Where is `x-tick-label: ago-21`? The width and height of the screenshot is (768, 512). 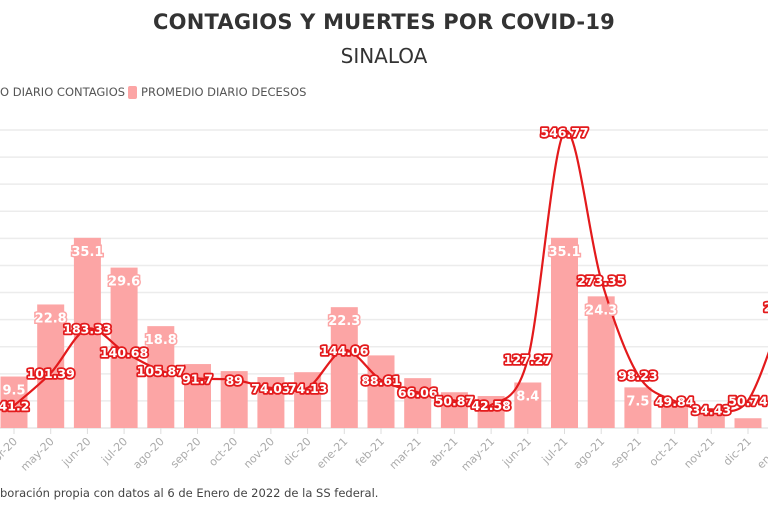
x-tick-label: ago-21 is located at coordinates (589, 453).